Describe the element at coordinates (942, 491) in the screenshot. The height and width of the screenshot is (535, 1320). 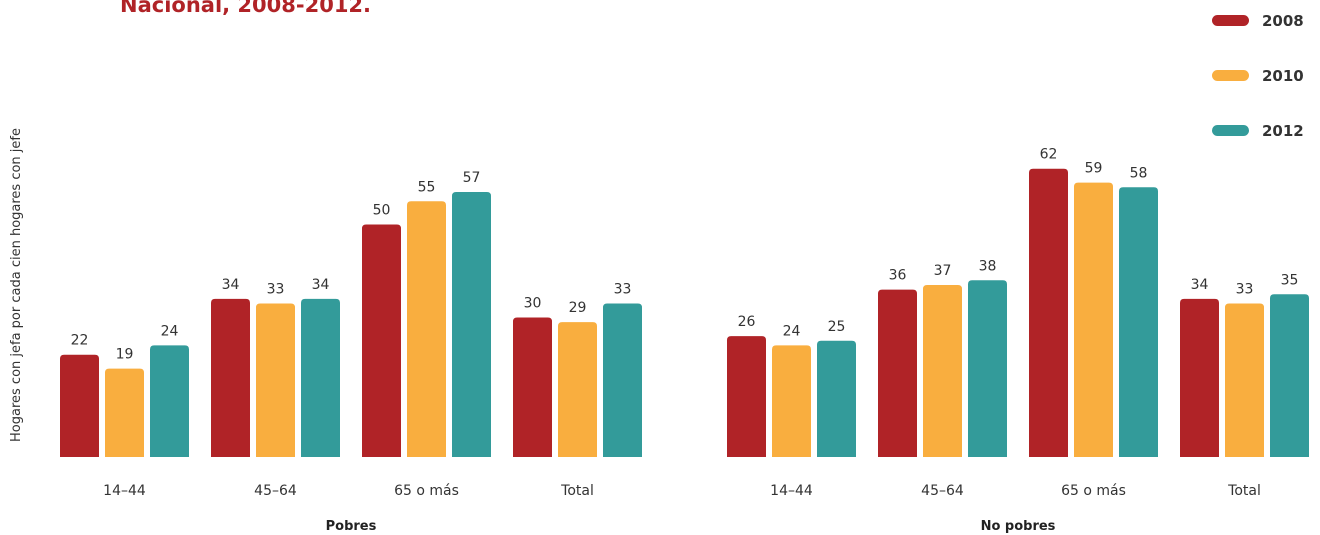
I see `x-tick-no-pobres-1: 45–64` at that location.